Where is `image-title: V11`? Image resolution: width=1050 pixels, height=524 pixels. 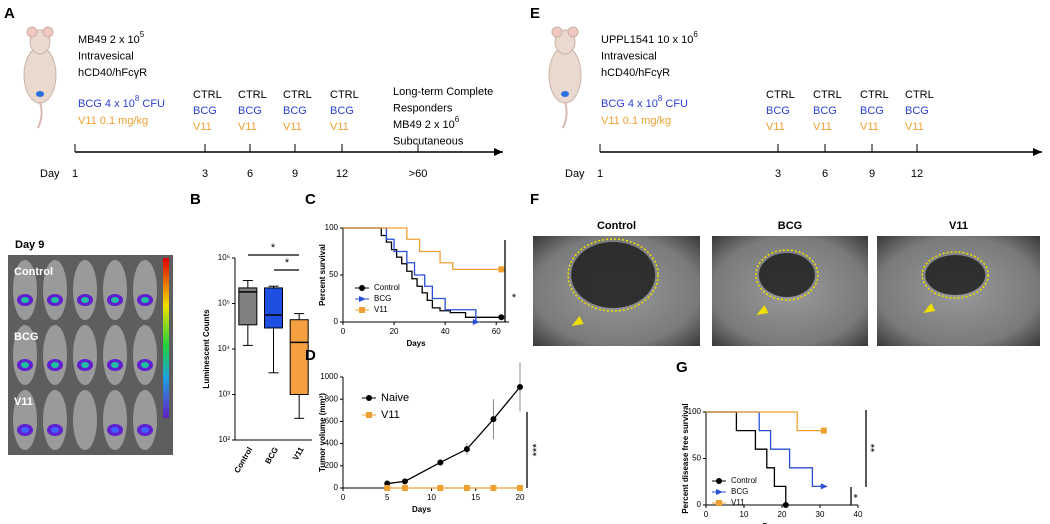
image-title: V11 is located at coordinates (958, 226).